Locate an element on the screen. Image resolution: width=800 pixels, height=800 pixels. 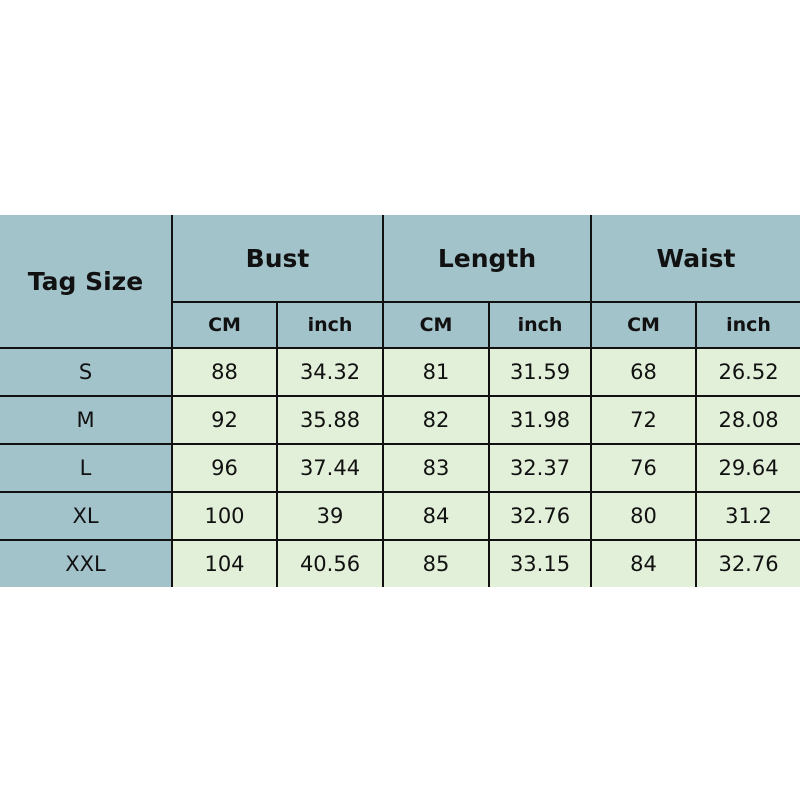
measurement-cell: 104 is located at coordinates (224, 563).